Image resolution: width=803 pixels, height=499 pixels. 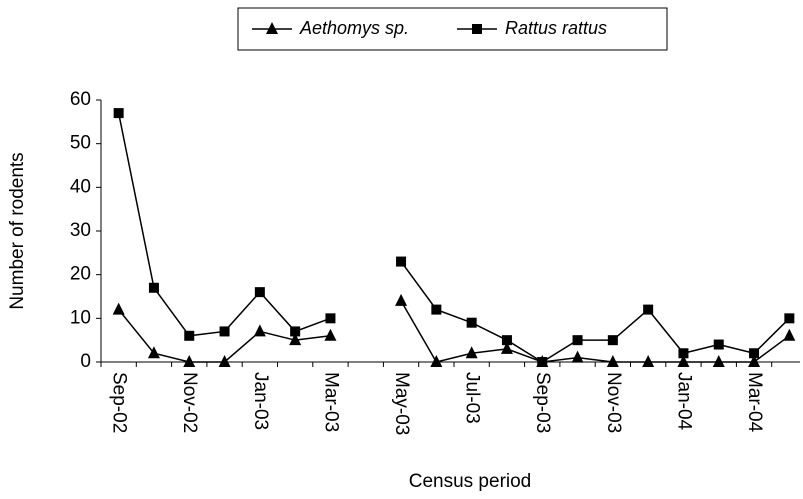 I want to click on y-tick-label: 60, so click(x=80, y=99).